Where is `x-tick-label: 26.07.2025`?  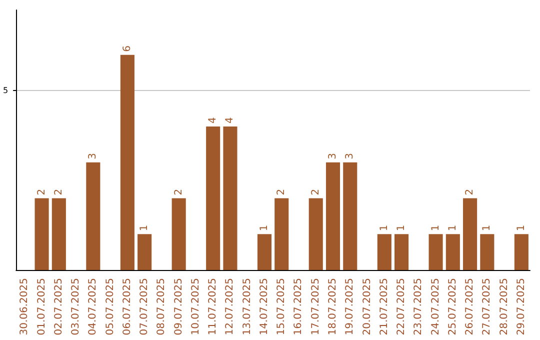
x-tick-label: 26.07.2025 is located at coordinates (470, 307).